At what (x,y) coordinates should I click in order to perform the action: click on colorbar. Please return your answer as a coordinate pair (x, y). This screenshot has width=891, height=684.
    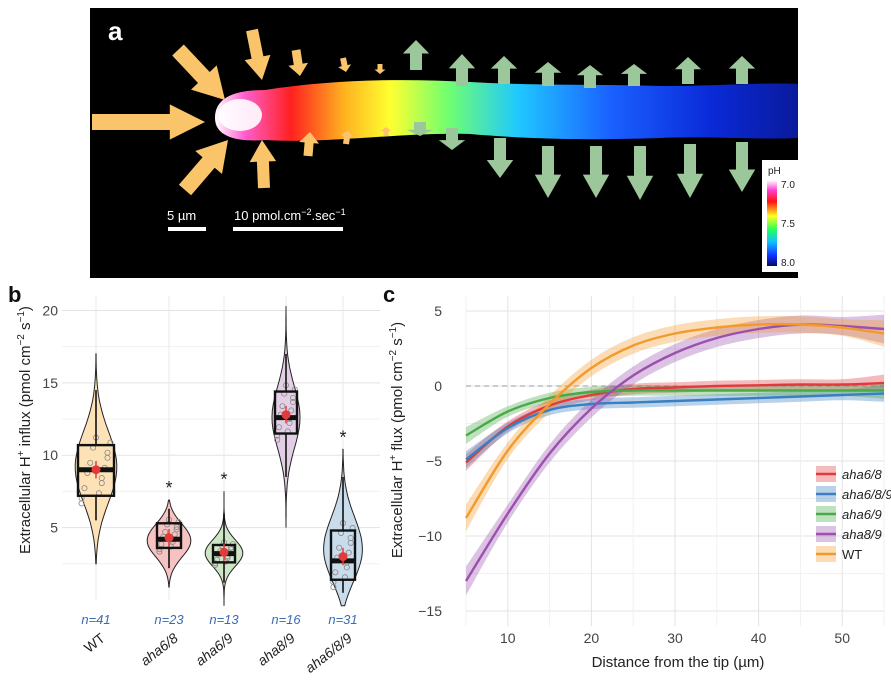
    Looking at the image, I should click on (772, 223).